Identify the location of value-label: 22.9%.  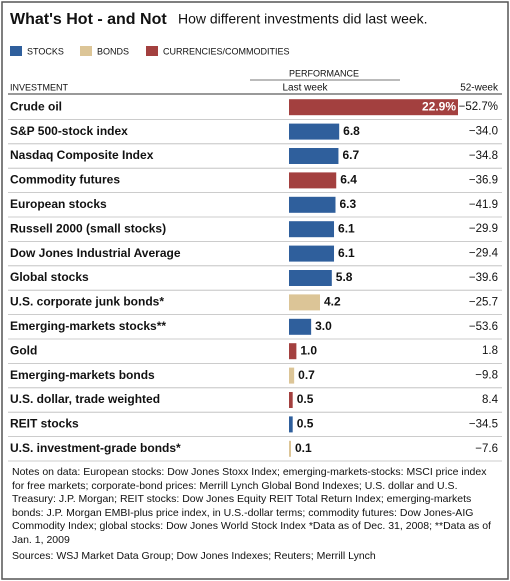
(439, 106).